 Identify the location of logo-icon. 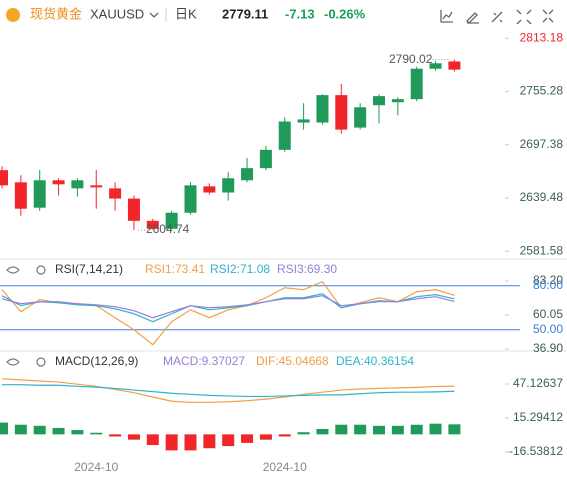
(13, 15).